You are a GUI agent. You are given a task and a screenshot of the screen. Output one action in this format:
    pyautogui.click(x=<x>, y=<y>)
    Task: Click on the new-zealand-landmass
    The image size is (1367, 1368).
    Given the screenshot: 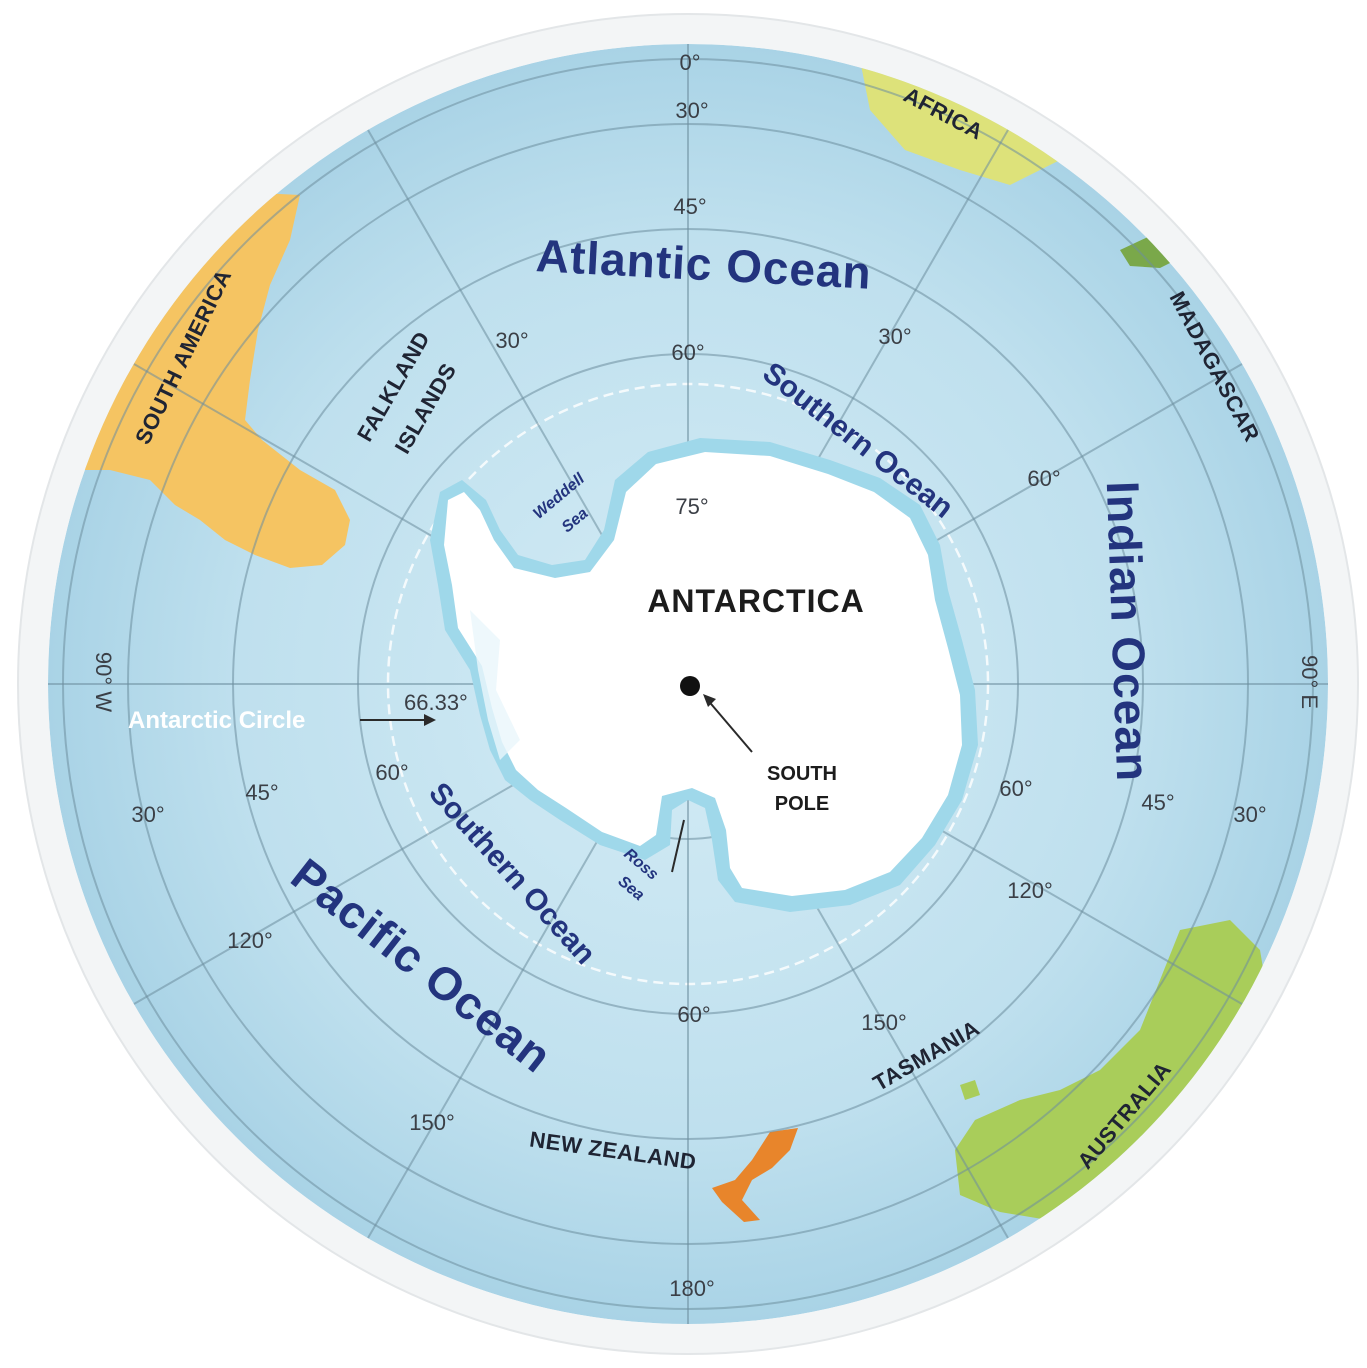 What is the action you would take?
    pyautogui.click(x=755, y=1175)
    